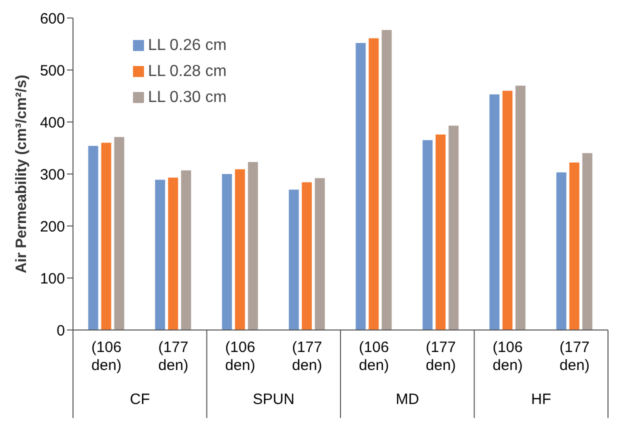  Describe the element at coordinates (187, 45) in the screenshot. I see `legend-label: LL 0.26 cm` at that location.